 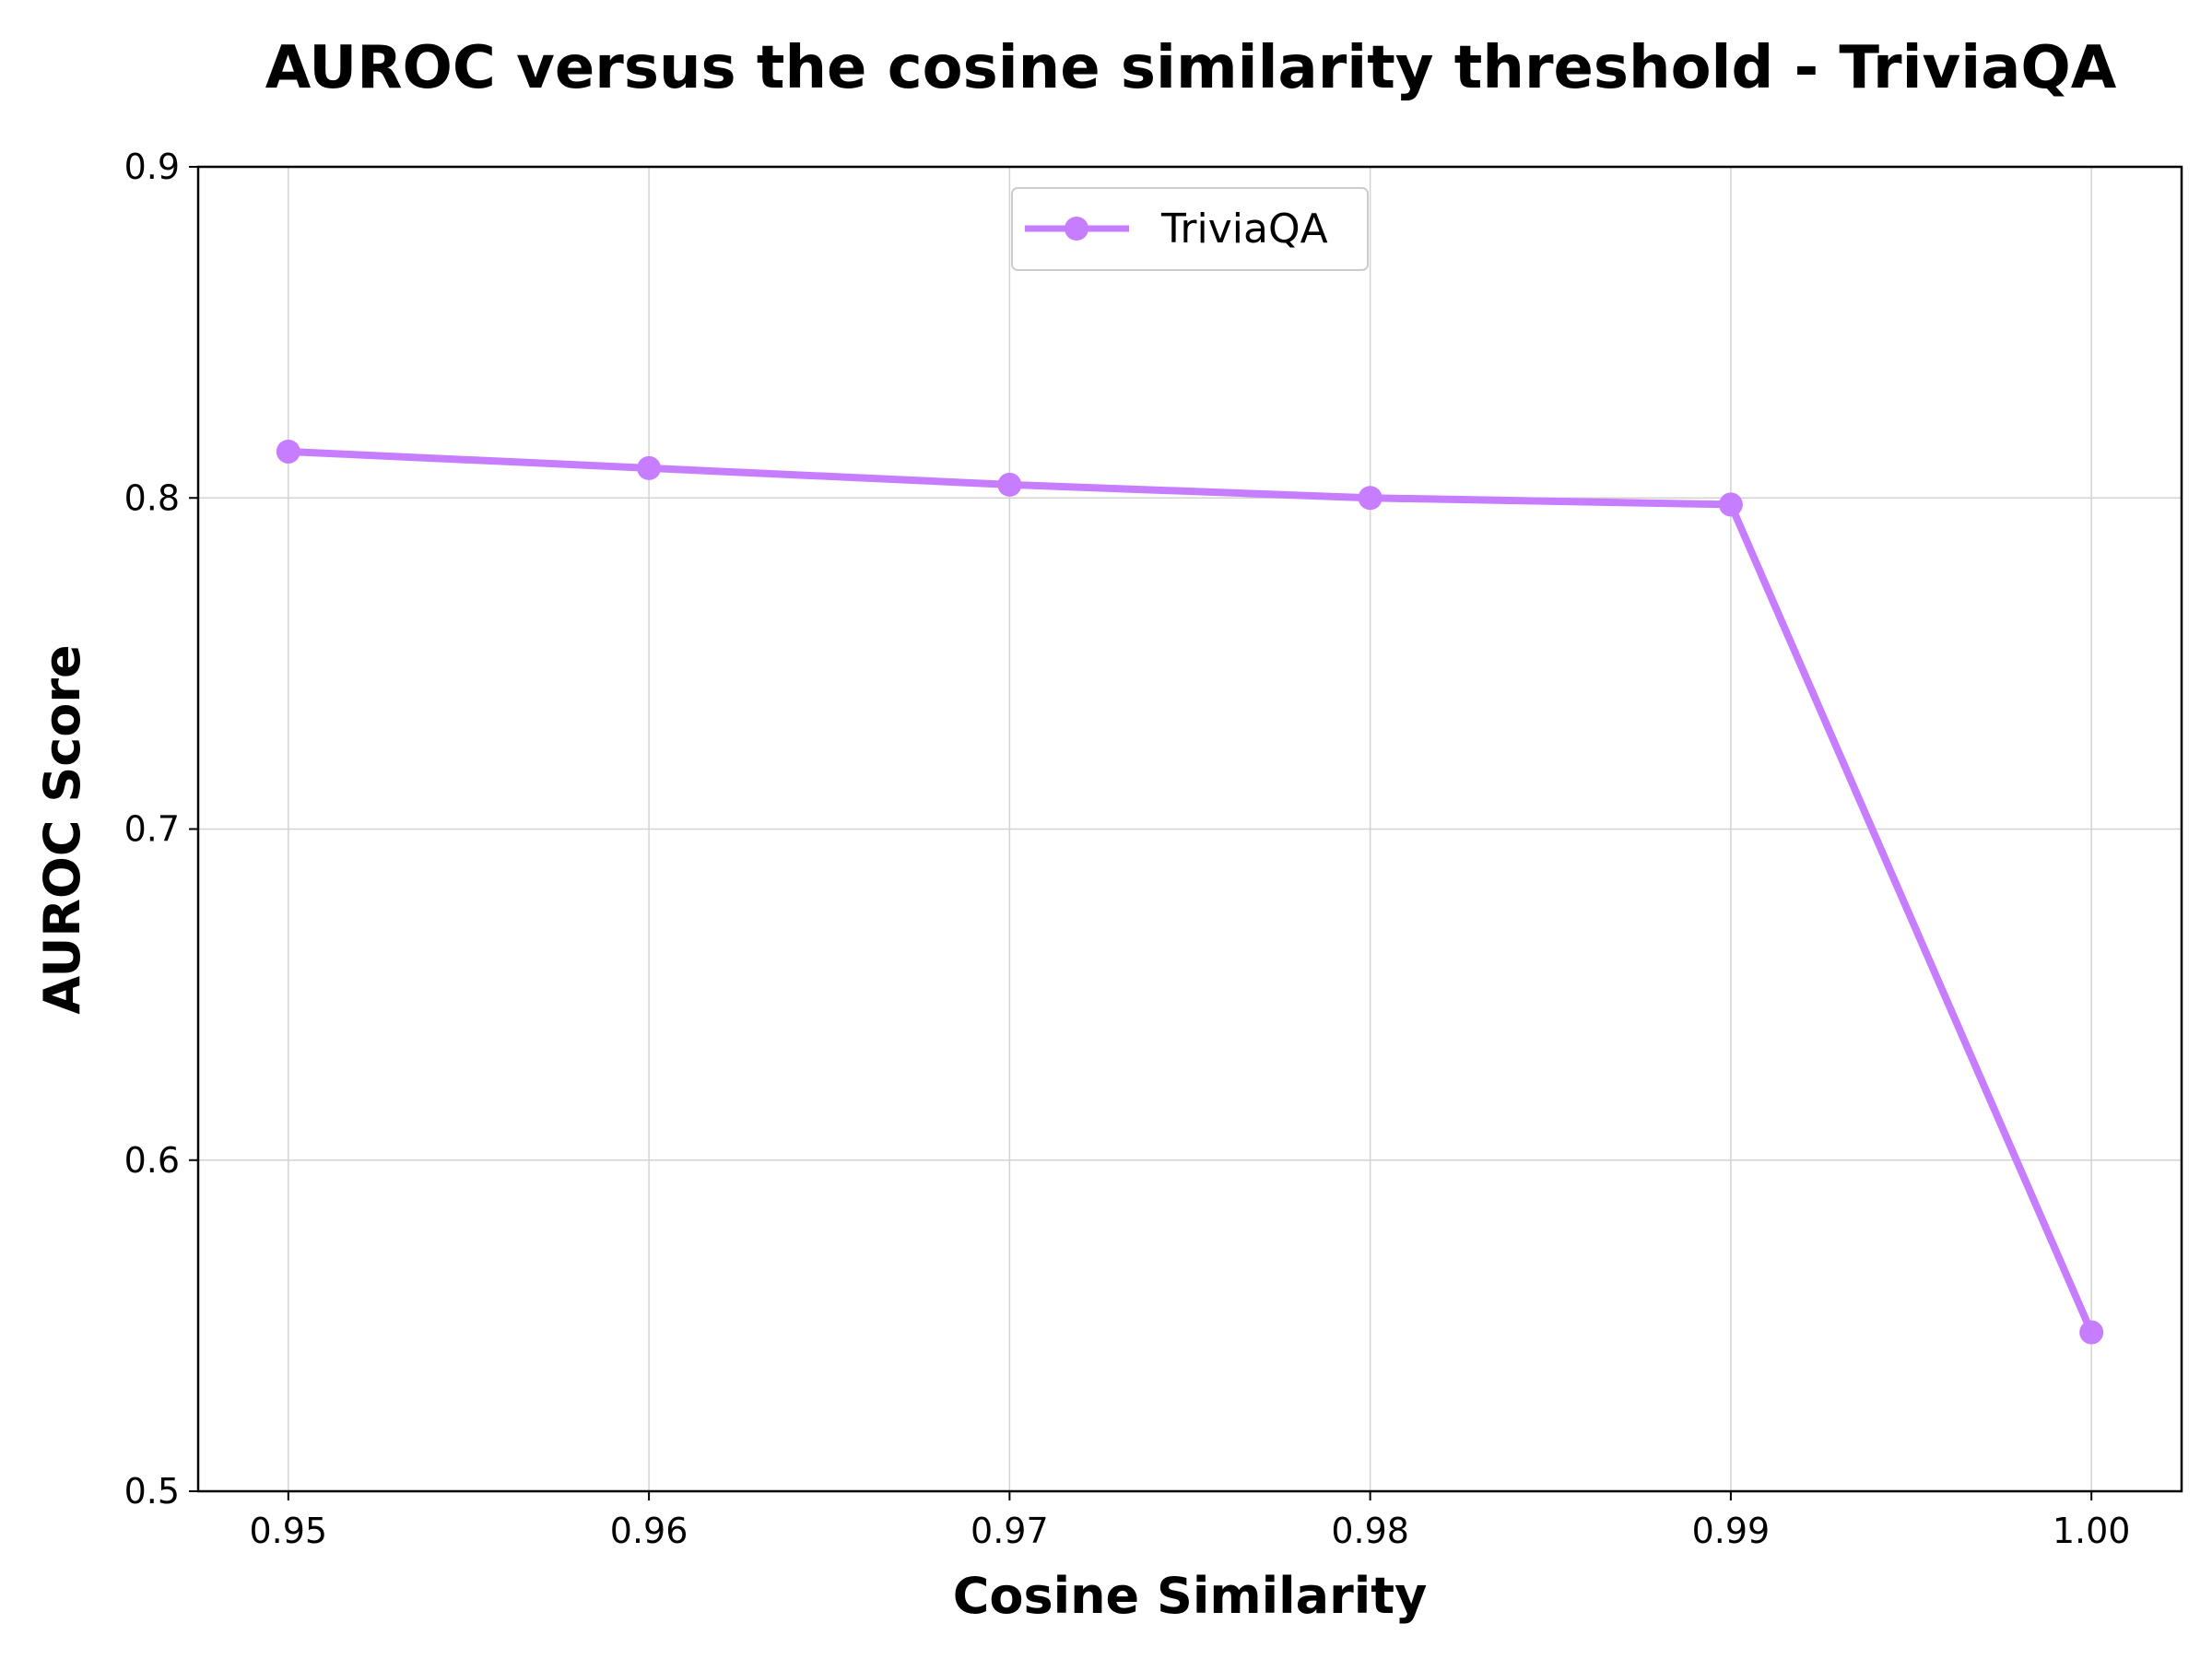 What do you see at coordinates (1370, 1531) in the screenshot?
I see `x-tick-label: 0.98` at bounding box center [1370, 1531].